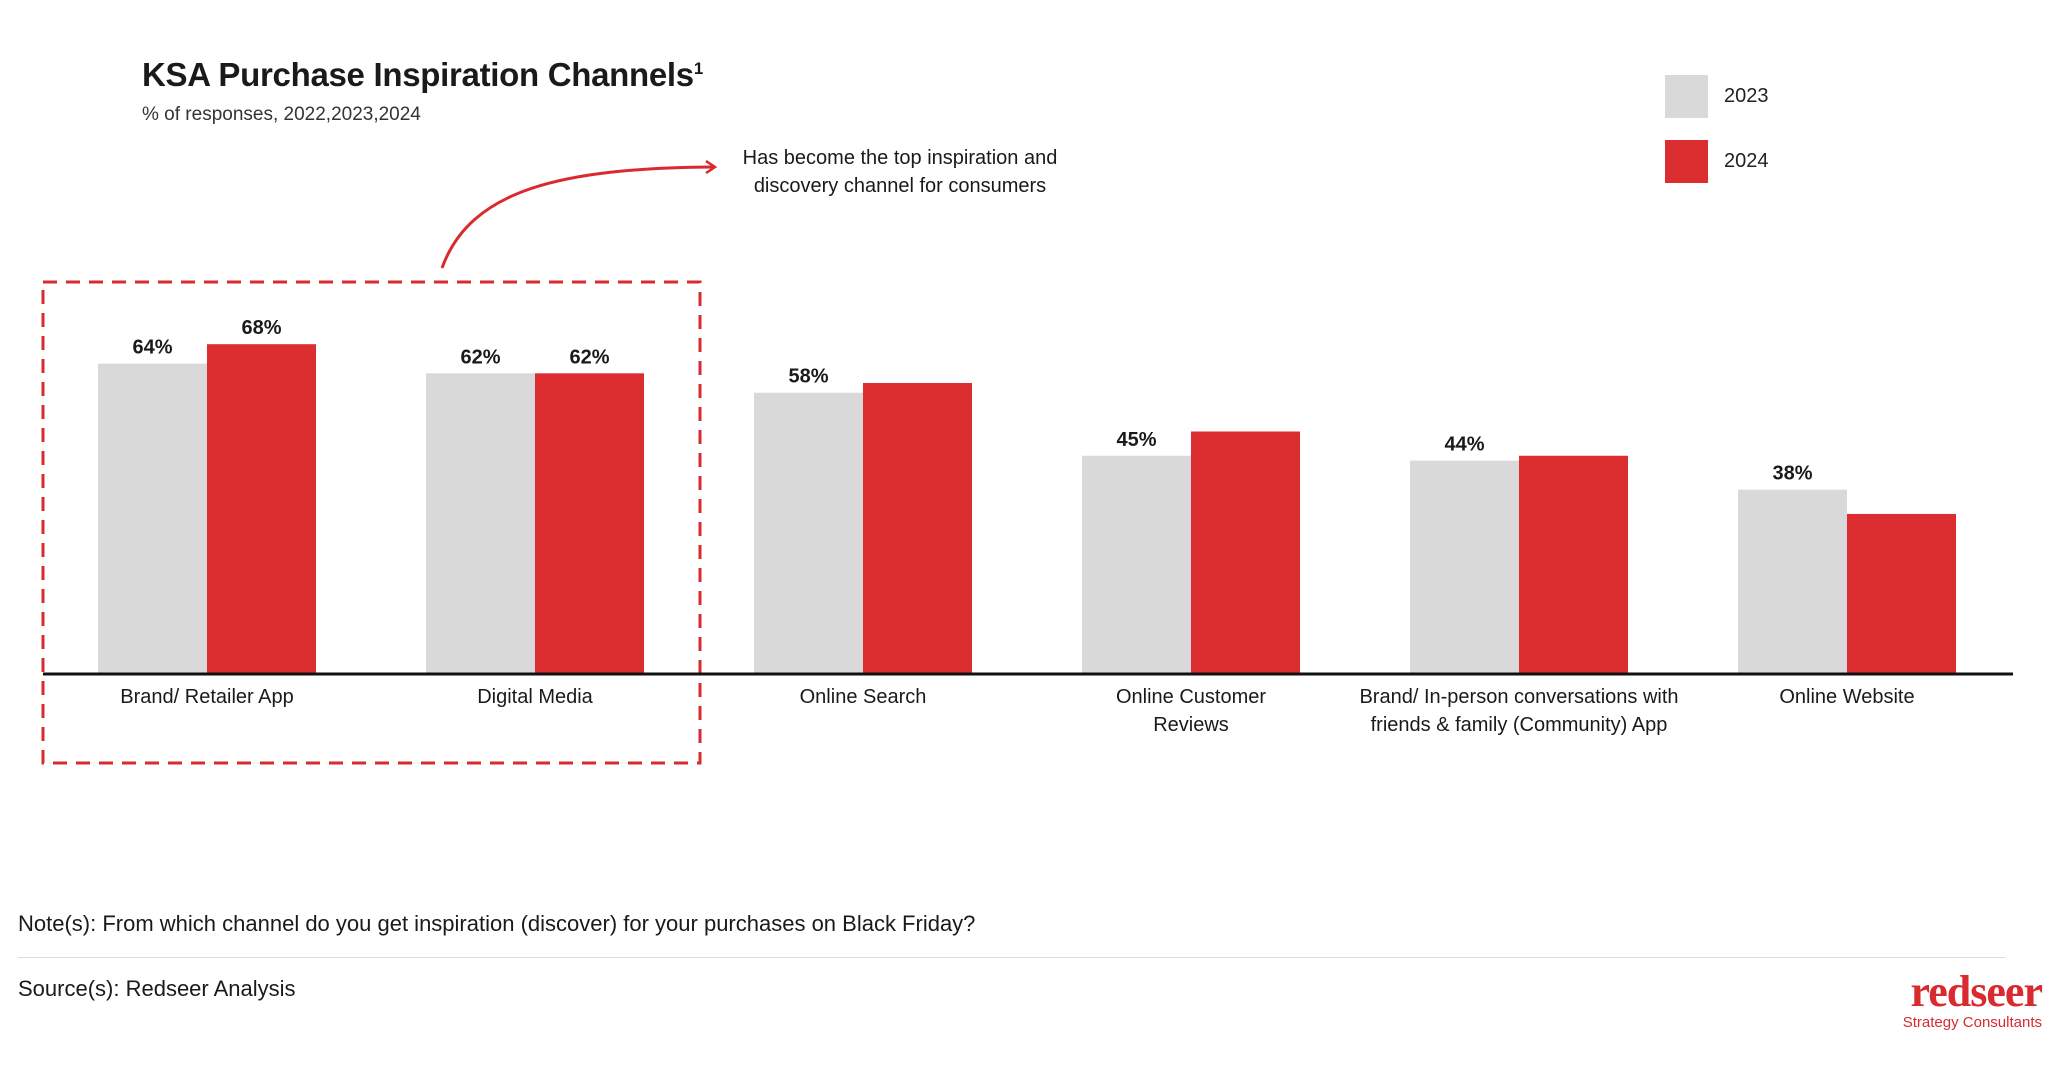 The image size is (2048, 1065). Describe the element at coordinates (261, 328) in the screenshot. I see `data-label-2024: 68%` at that location.